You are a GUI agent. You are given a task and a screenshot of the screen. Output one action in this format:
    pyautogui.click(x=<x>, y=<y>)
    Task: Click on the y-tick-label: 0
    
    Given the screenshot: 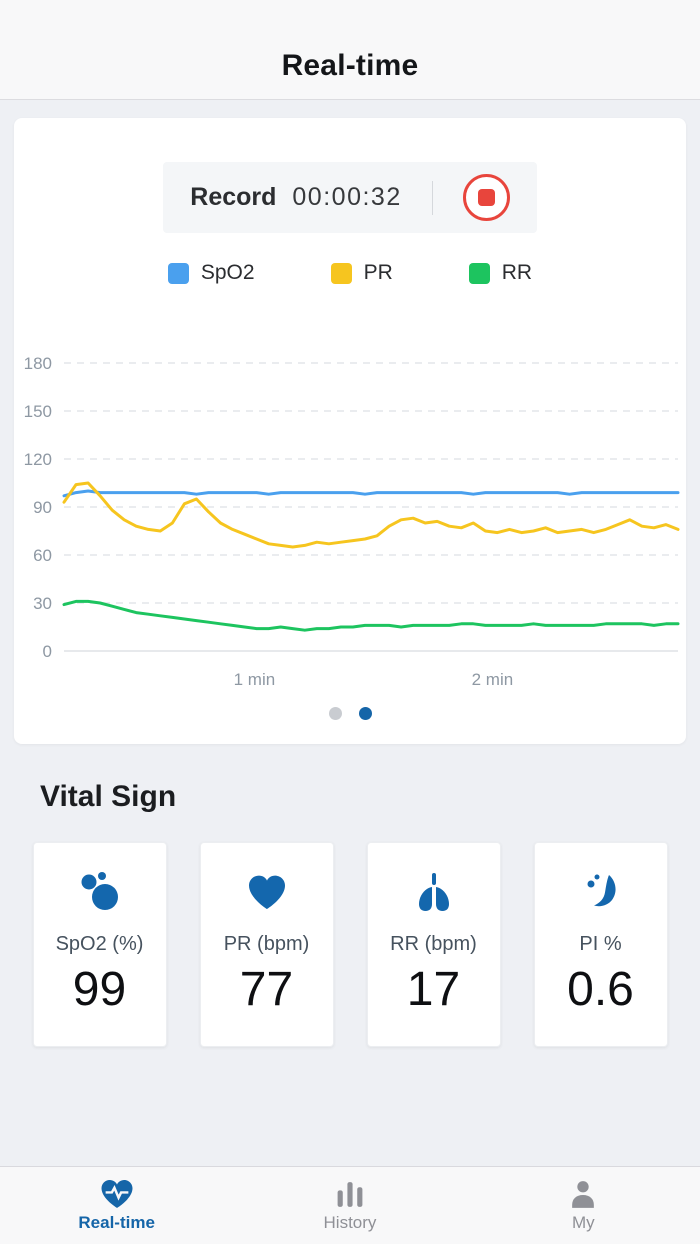 What is the action you would take?
    pyautogui.click(x=47, y=651)
    